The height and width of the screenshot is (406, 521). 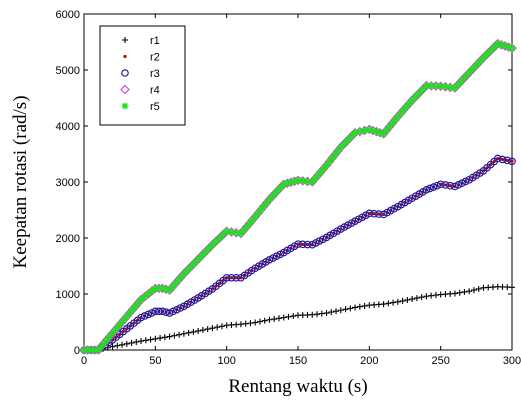 What do you see at coordinates (140, 74) in the screenshot?
I see `legend-item-r3: r3` at bounding box center [140, 74].